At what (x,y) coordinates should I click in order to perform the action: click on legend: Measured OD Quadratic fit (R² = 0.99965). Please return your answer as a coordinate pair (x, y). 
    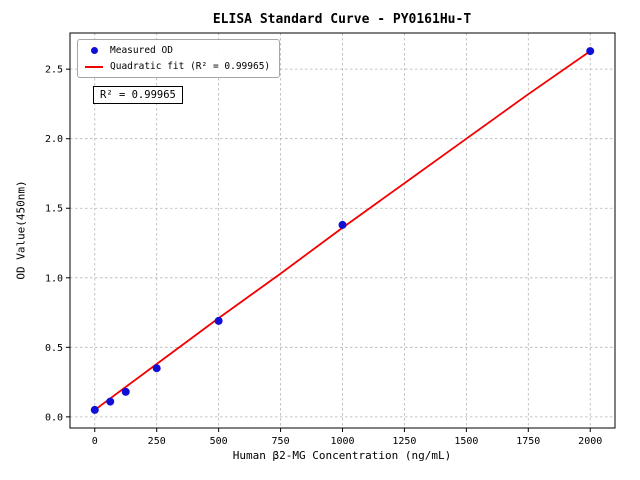
    Looking at the image, I should click on (179, 58).